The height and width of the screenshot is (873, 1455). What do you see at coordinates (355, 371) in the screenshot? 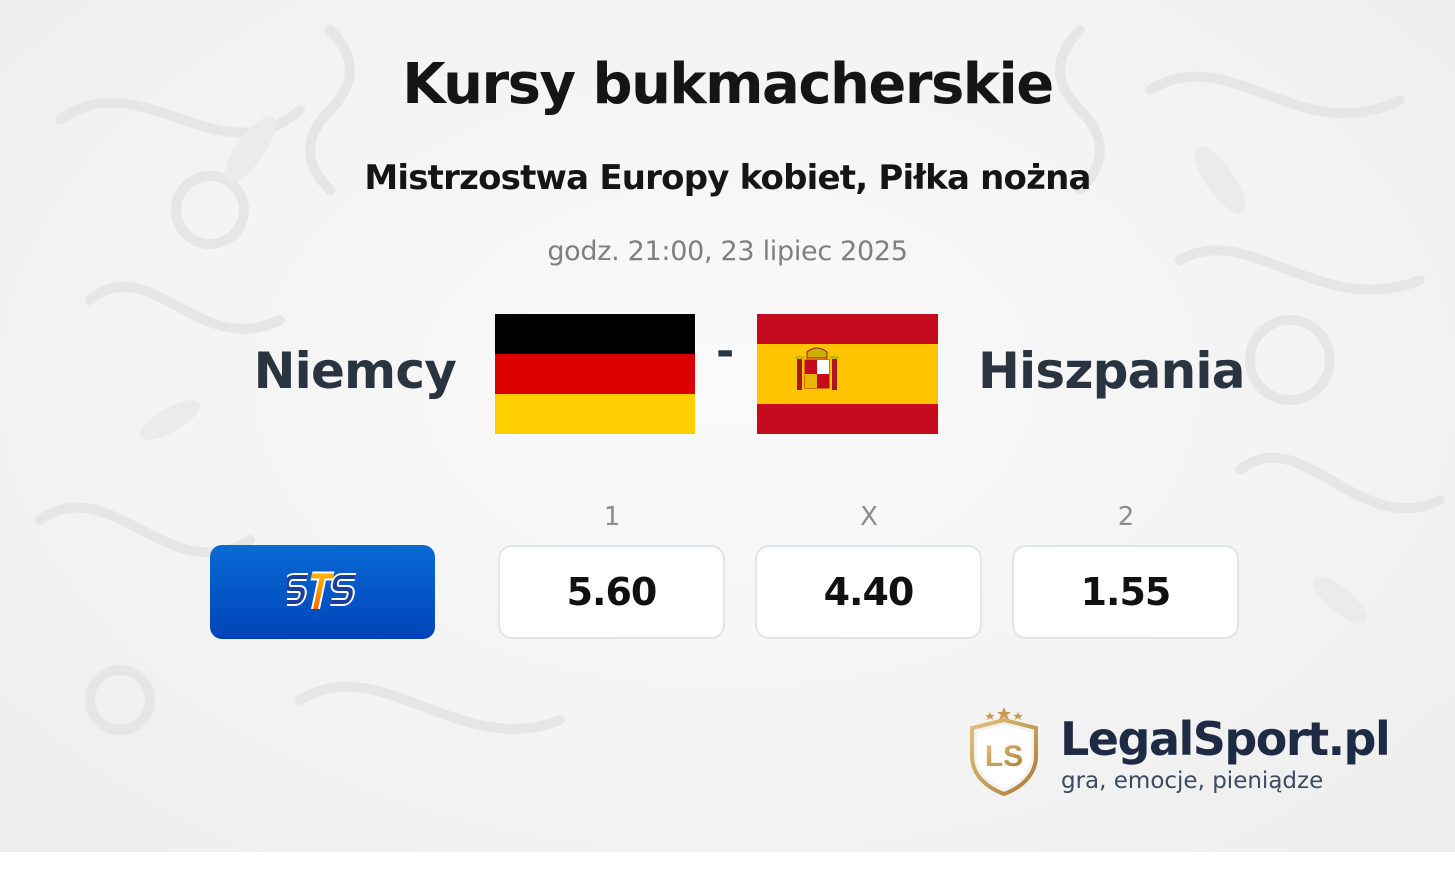
I see `home-team-name: Niemcy` at bounding box center [355, 371].